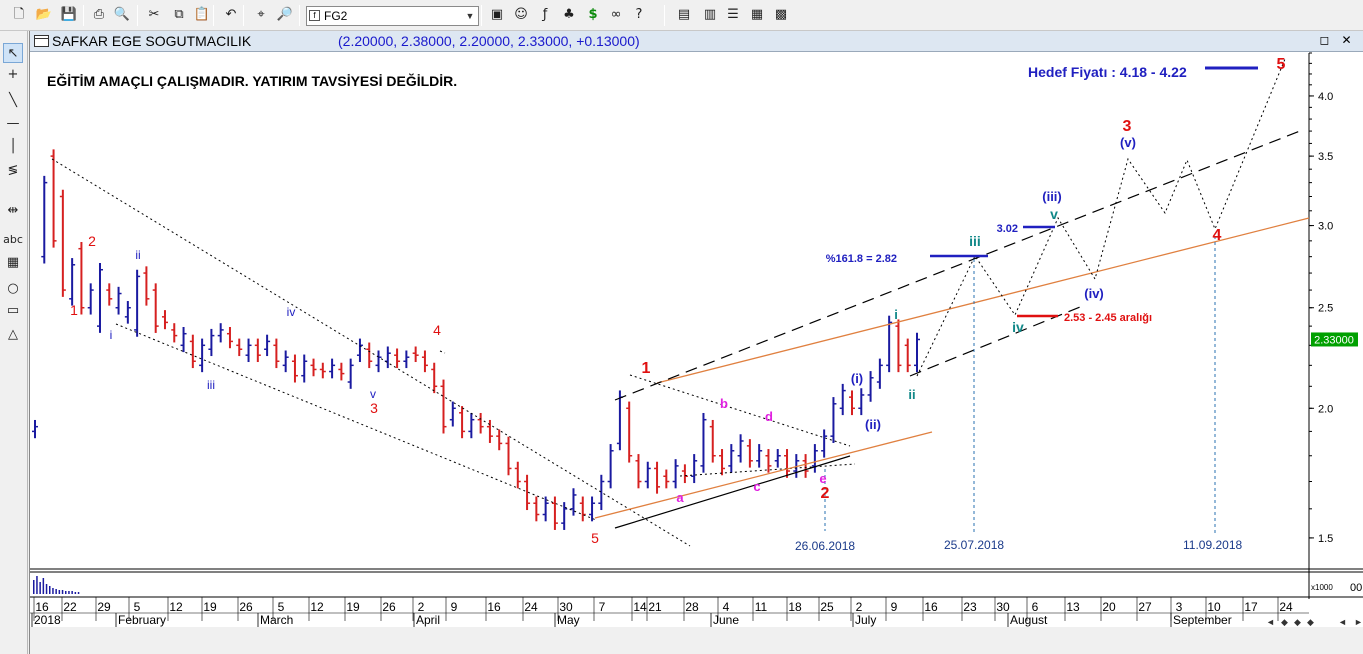 The height and width of the screenshot is (654, 1363). Describe the element at coordinates (13, 100) in the screenshot. I see `trendline-tool-icon: ╲` at that location.